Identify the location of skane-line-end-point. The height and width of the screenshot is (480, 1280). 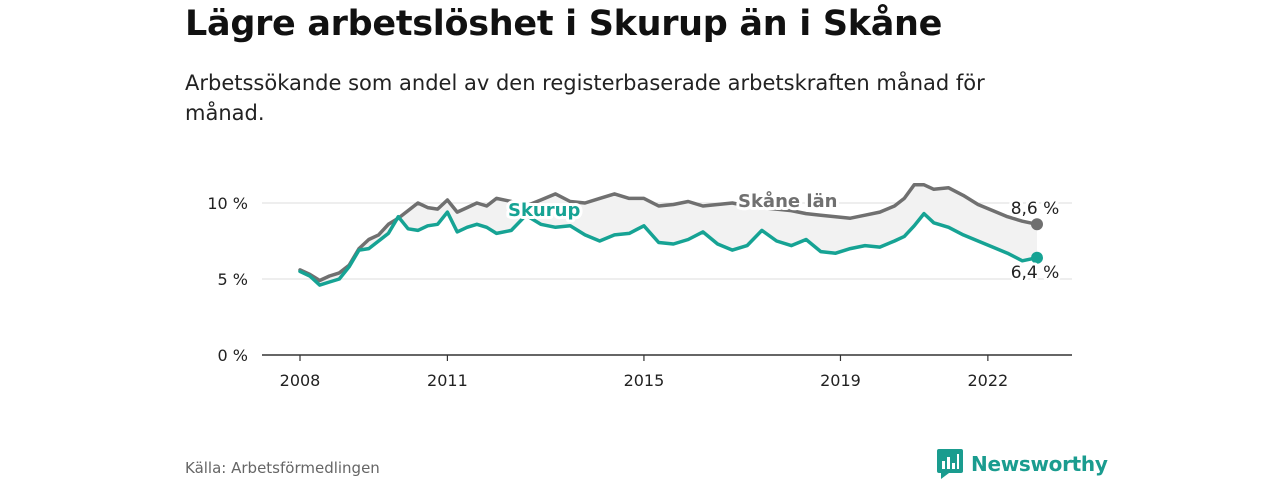
(1037, 224).